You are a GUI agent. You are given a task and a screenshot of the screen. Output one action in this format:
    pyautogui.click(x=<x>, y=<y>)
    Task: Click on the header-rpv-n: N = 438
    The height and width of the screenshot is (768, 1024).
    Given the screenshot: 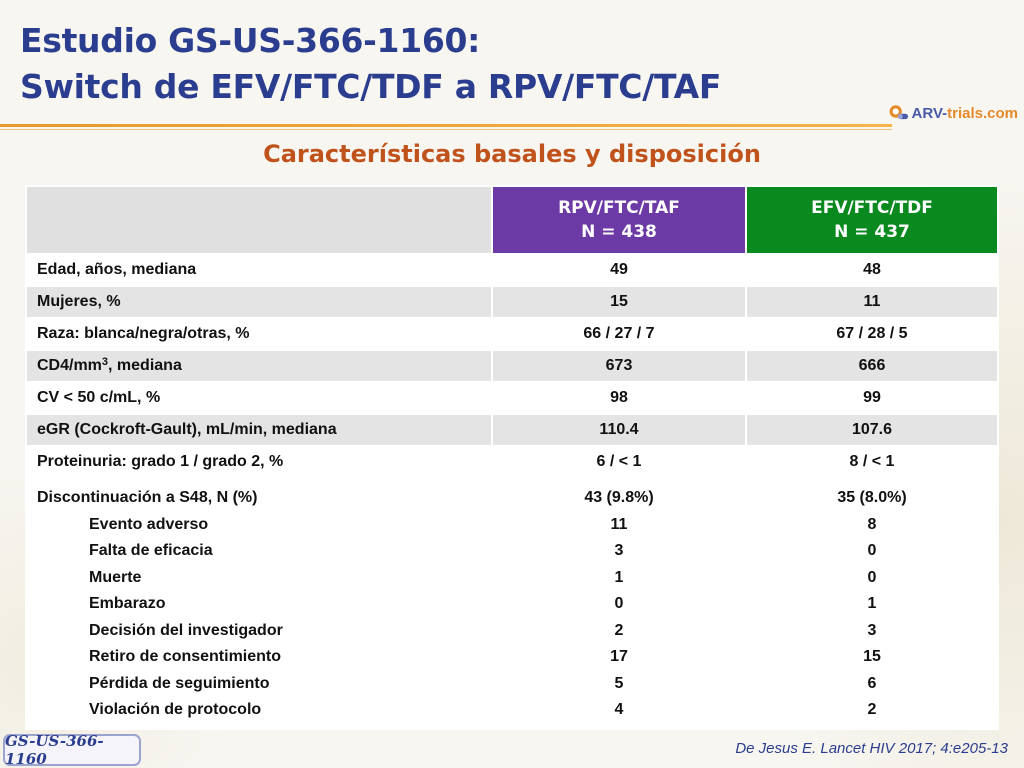 What is the action you would take?
    pyautogui.click(x=619, y=232)
    